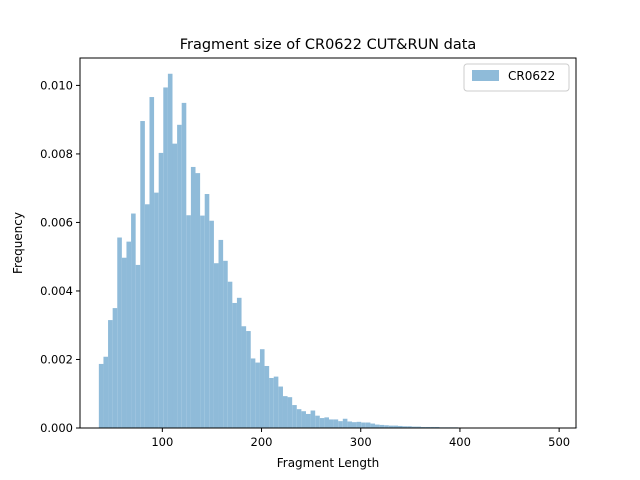  What do you see at coordinates (559, 442) in the screenshot?
I see `x-tick-label: 500` at bounding box center [559, 442].